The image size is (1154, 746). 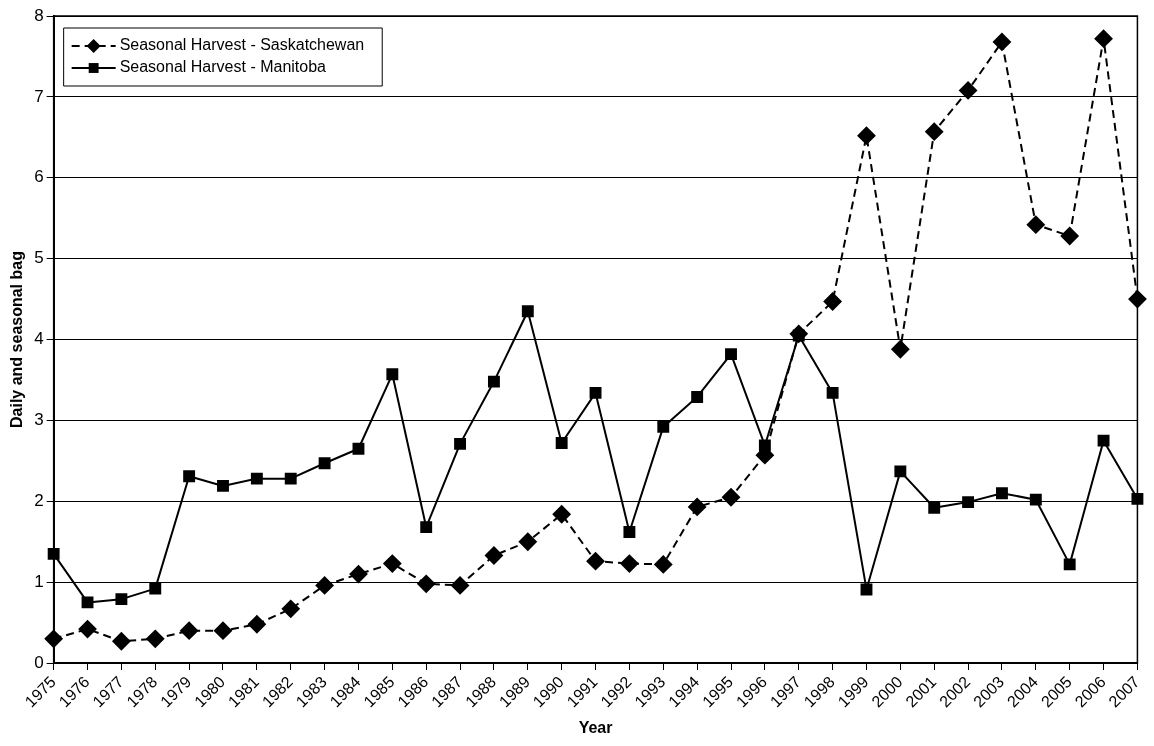 I want to click on y-tick-label: 6, so click(x=39, y=177).